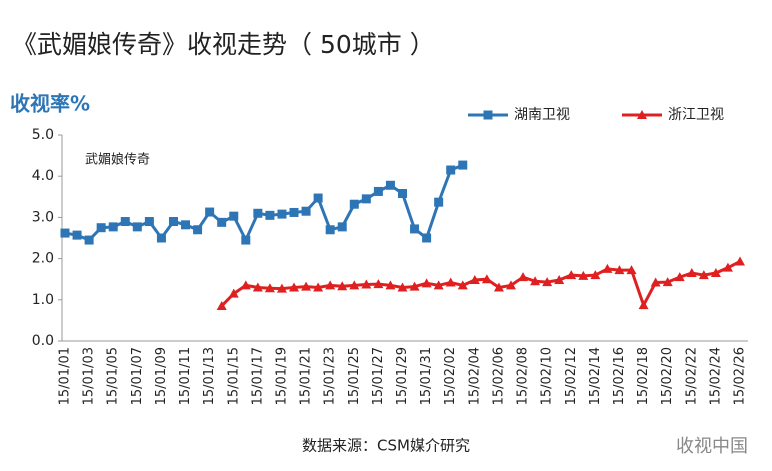 This screenshot has height=471, width=772. I want to click on y-tick-label: 5.0, so click(43, 135).